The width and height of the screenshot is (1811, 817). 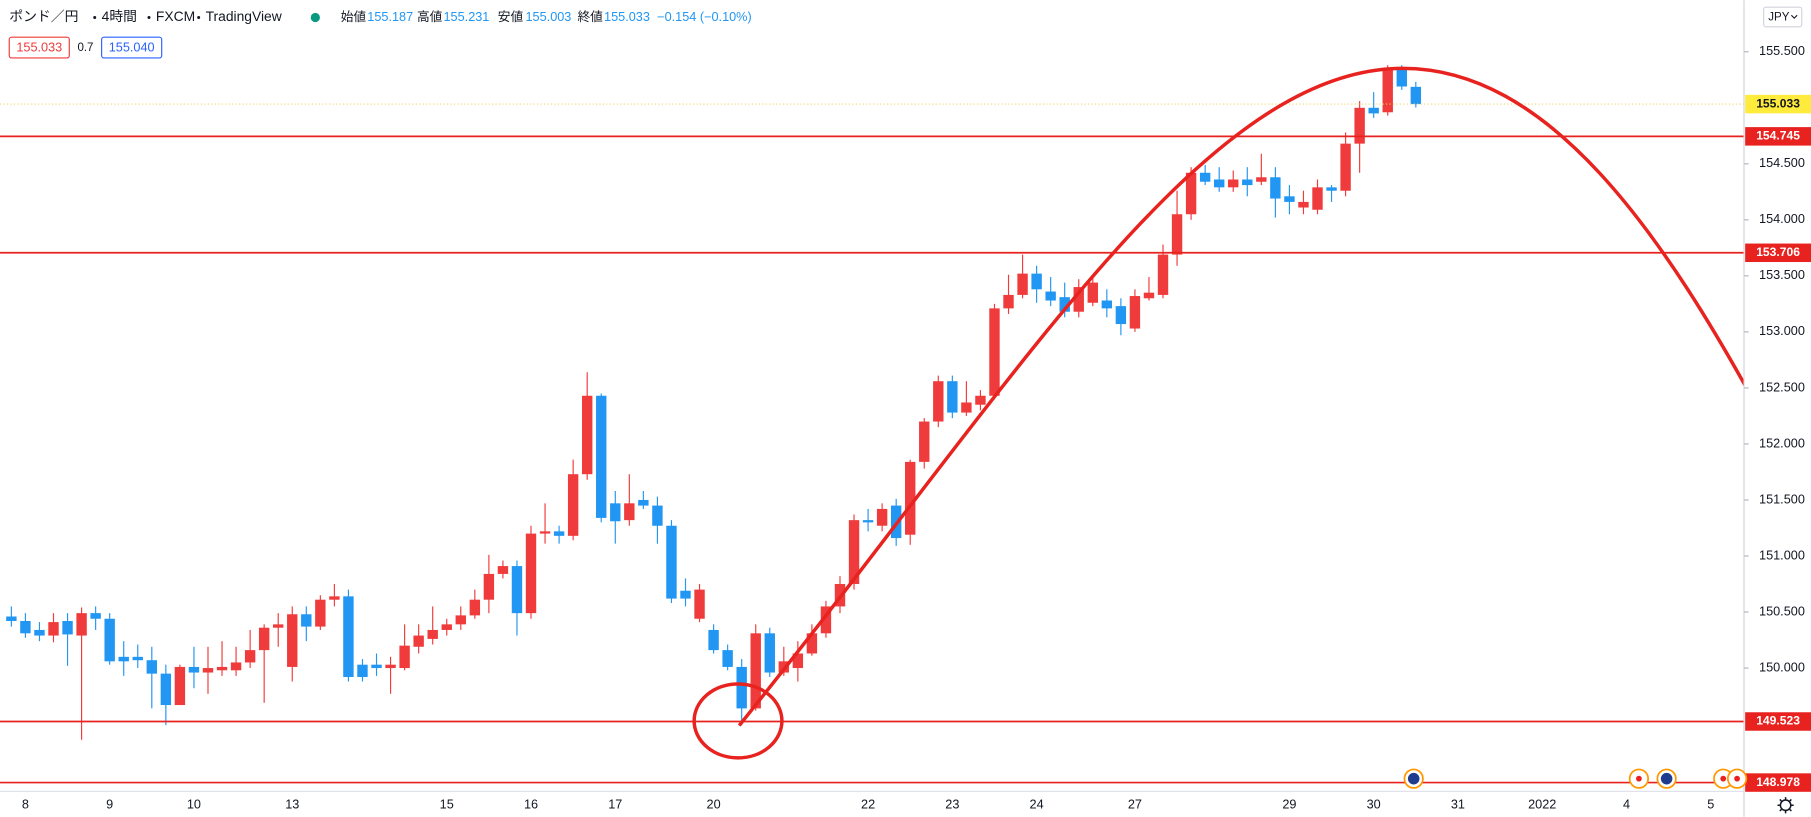 What do you see at coordinates (714, 805) in the screenshot?
I see `x-tick-label: 20` at bounding box center [714, 805].